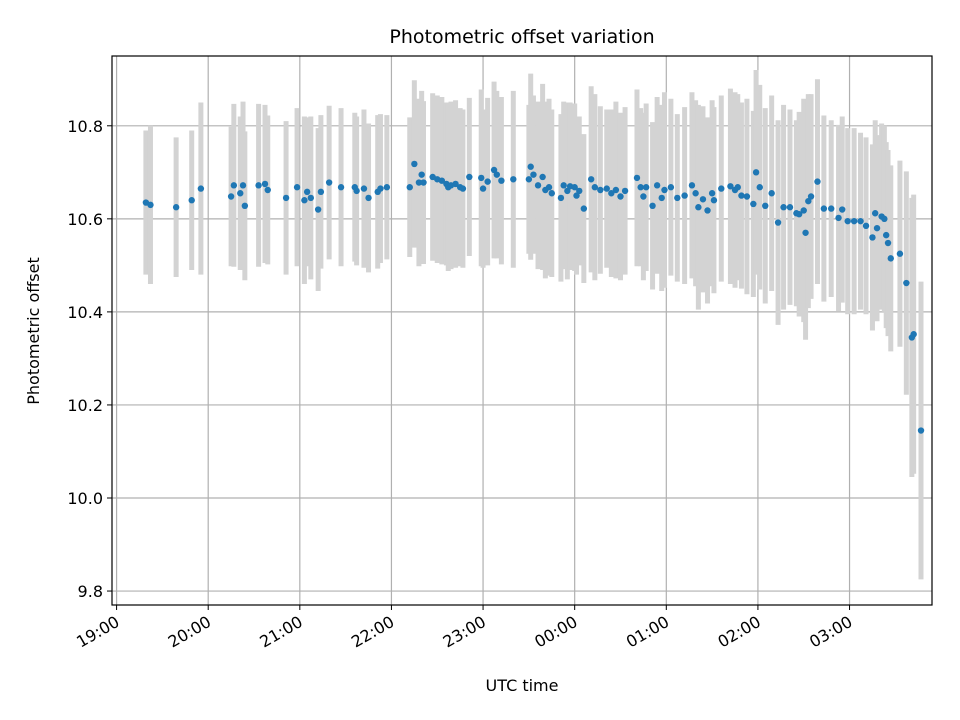 The width and height of the screenshot is (960, 720). I want to click on y-axis-label: Photometric offset, so click(33, 331).